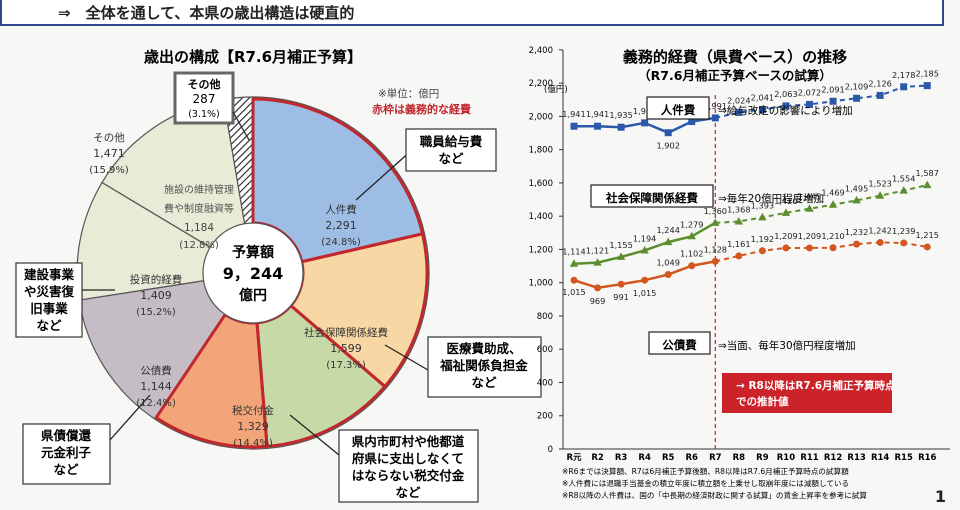 The width and height of the screenshot is (960, 510). Describe the element at coordinates (156, 370) in the screenshot. I see `slice-name: 公債費` at that location.